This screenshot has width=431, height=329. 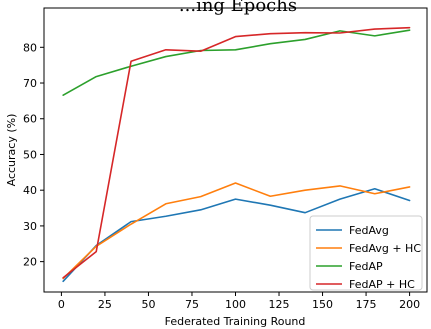 What do you see at coordinates (30, 226) in the screenshot?
I see `y-tick-label: 30` at bounding box center [30, 226].